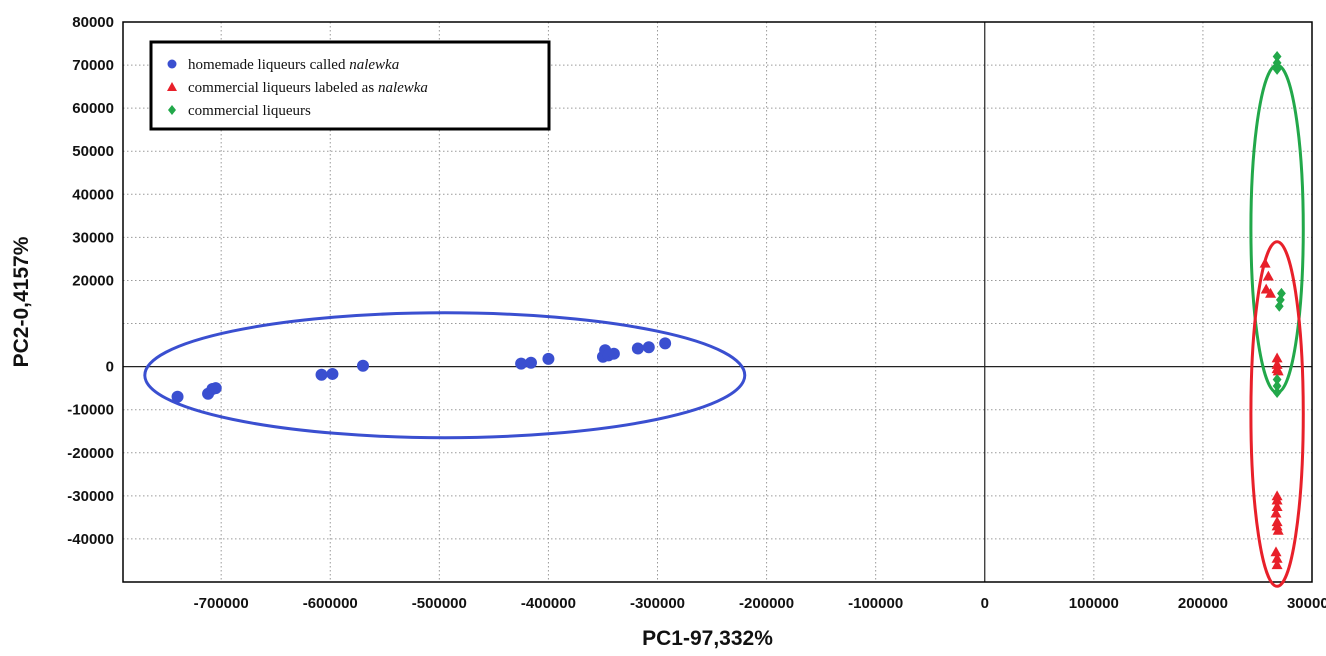 Image resolution: width=1326 pixels, height=656 pixels. What do you see at coordinates (1306, 603) in the screenshot?
I see `x-tick-label: 300000` at bounding box center [1306, 603].